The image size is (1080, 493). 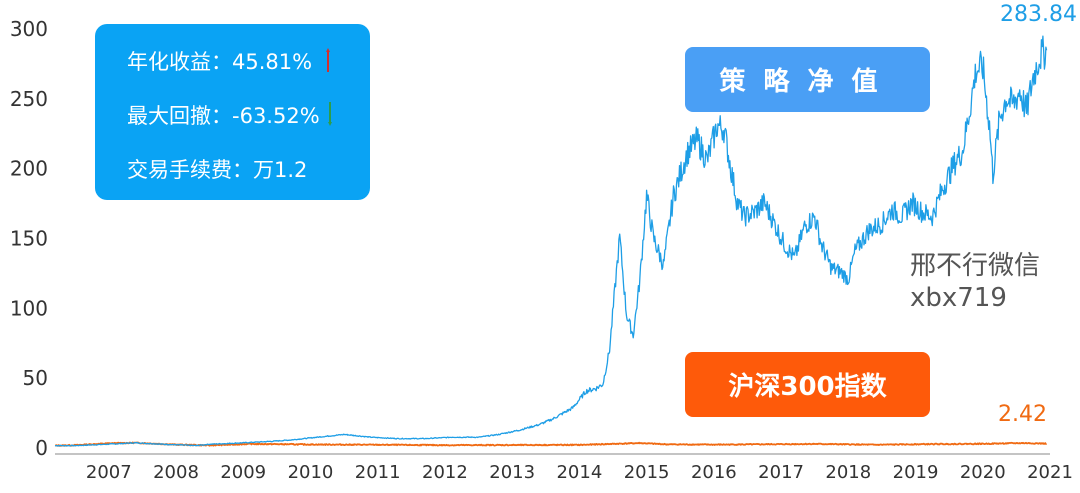 I want to click on up-arrow-icon, so click(x=328, y=60).